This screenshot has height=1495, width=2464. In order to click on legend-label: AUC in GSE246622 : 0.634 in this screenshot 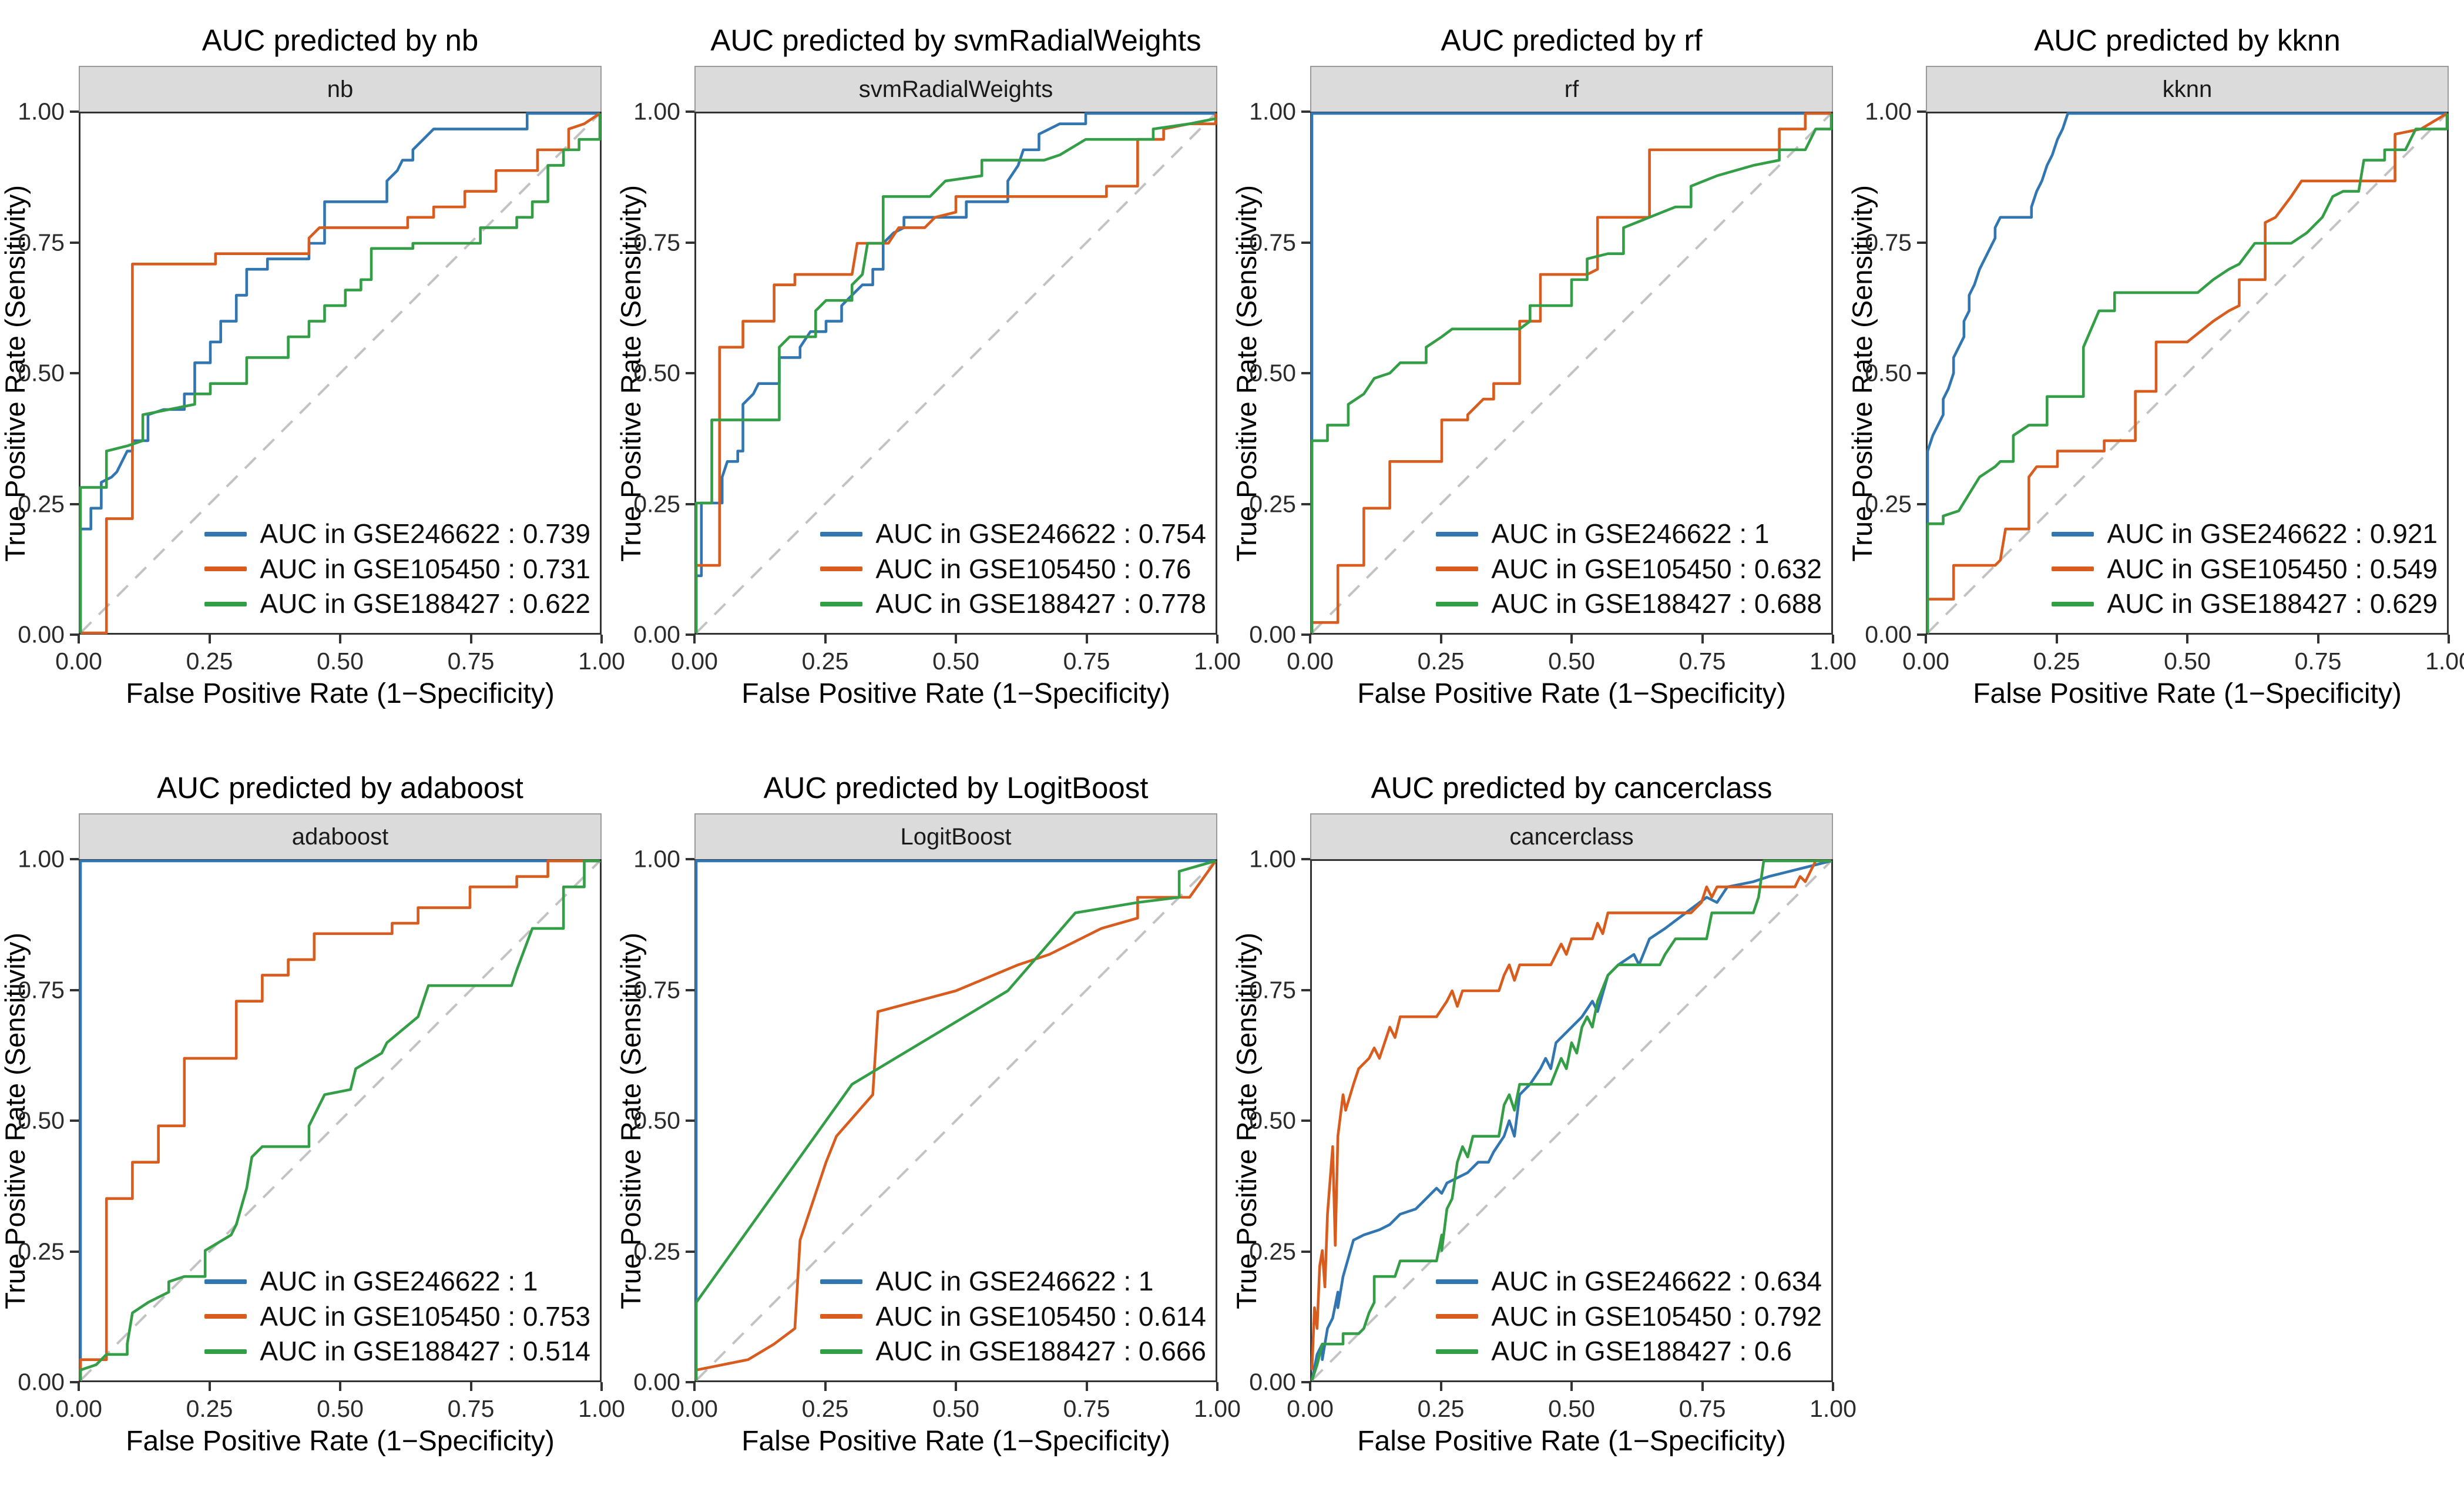, I will do `click(1656, 1281)`.